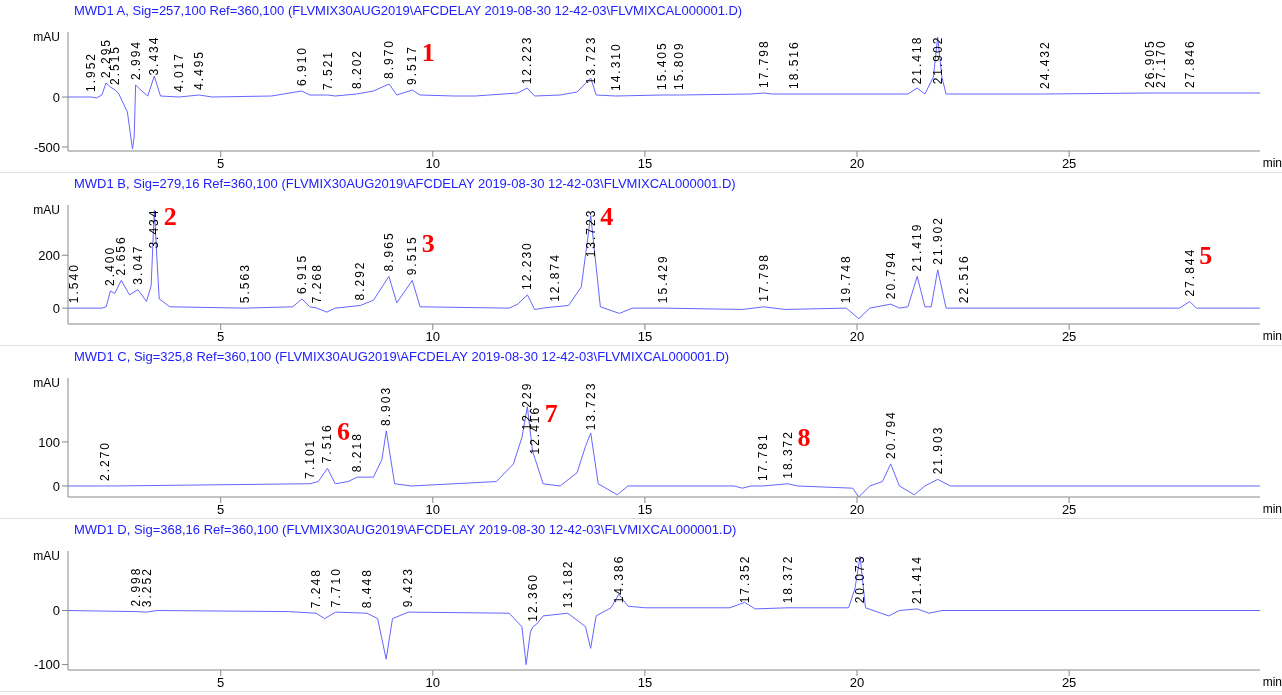 Image resolution: width=1282 pixels, height=695 pixels. What do you see at coordinates (137, 264) in the screenshot?
I see `annotation: 3.047` at bounding box center [137, 264].